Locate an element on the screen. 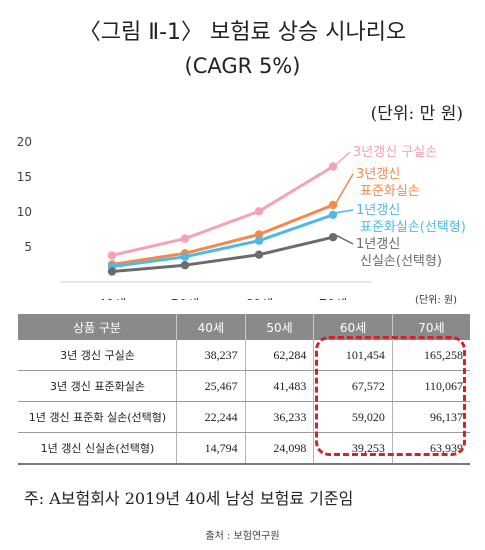 This screenshot has height=550, width=485. table-header-cell: 상품 구분 is located at coordinates (97, 327).